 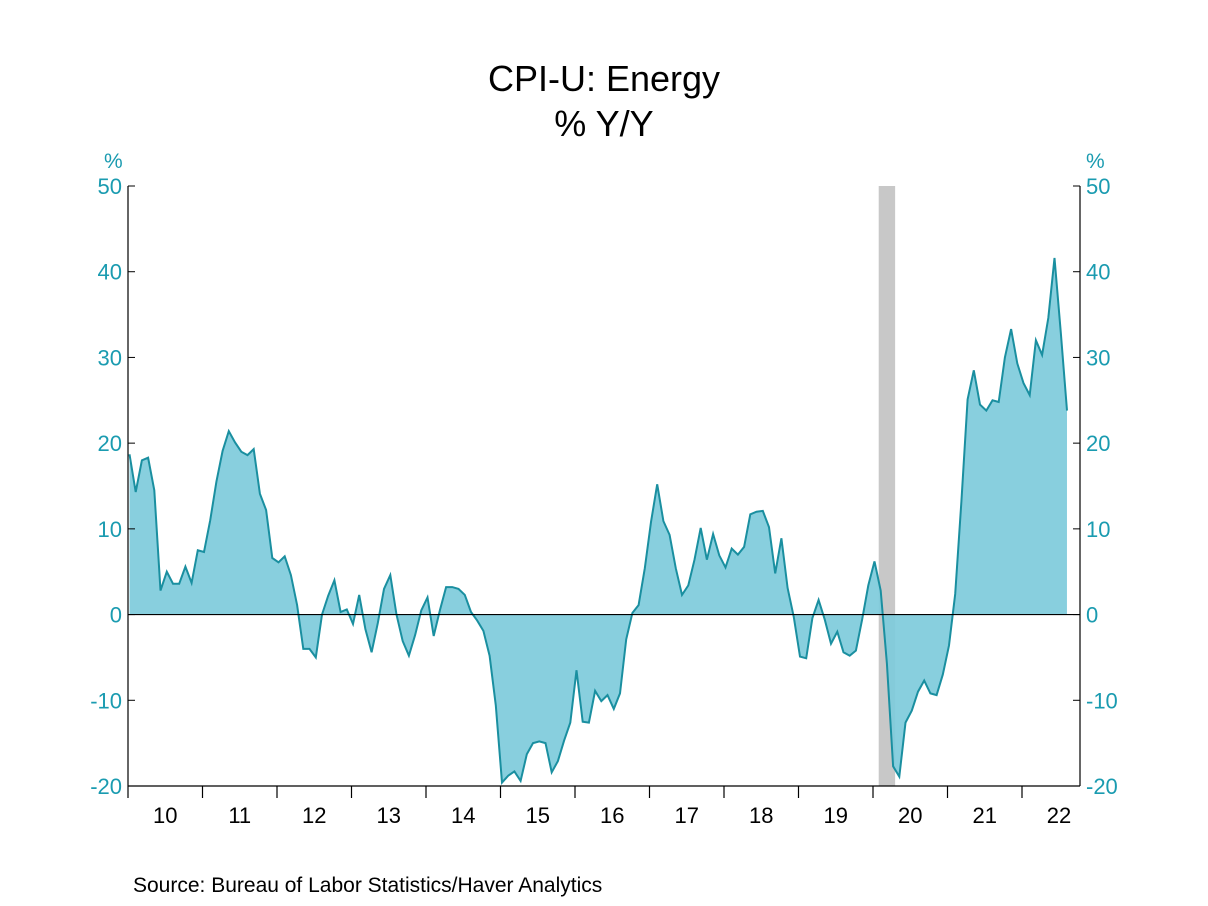 I want to click on x-tick-label: 19, so click(x=836, y=815).